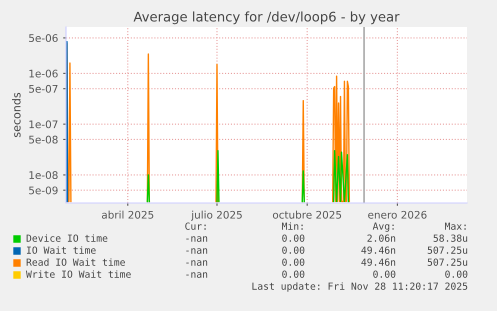 This screenshot has height=311, width=497. Describe the element at coordinates (267, 17) in the screenshot. I see `chart-title: Average latency for /dev/loop6 - by year` at that location.